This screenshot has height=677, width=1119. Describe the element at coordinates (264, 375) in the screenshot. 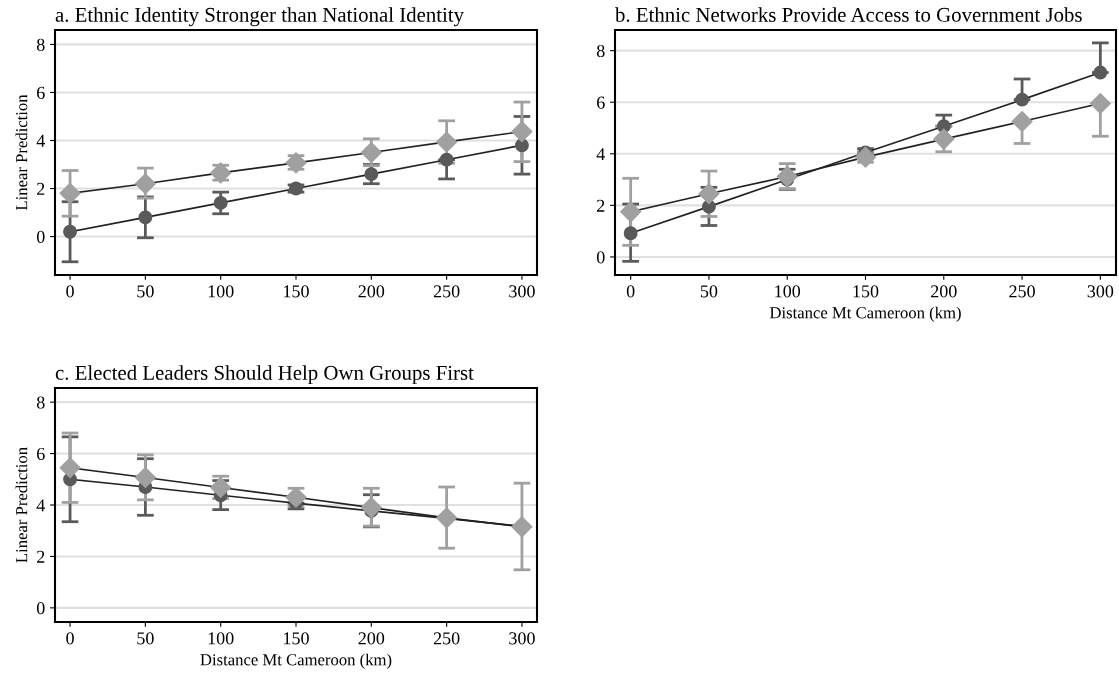

I see `chart-title: c. Elected Leaders Should Help Own Groups First` at that location.